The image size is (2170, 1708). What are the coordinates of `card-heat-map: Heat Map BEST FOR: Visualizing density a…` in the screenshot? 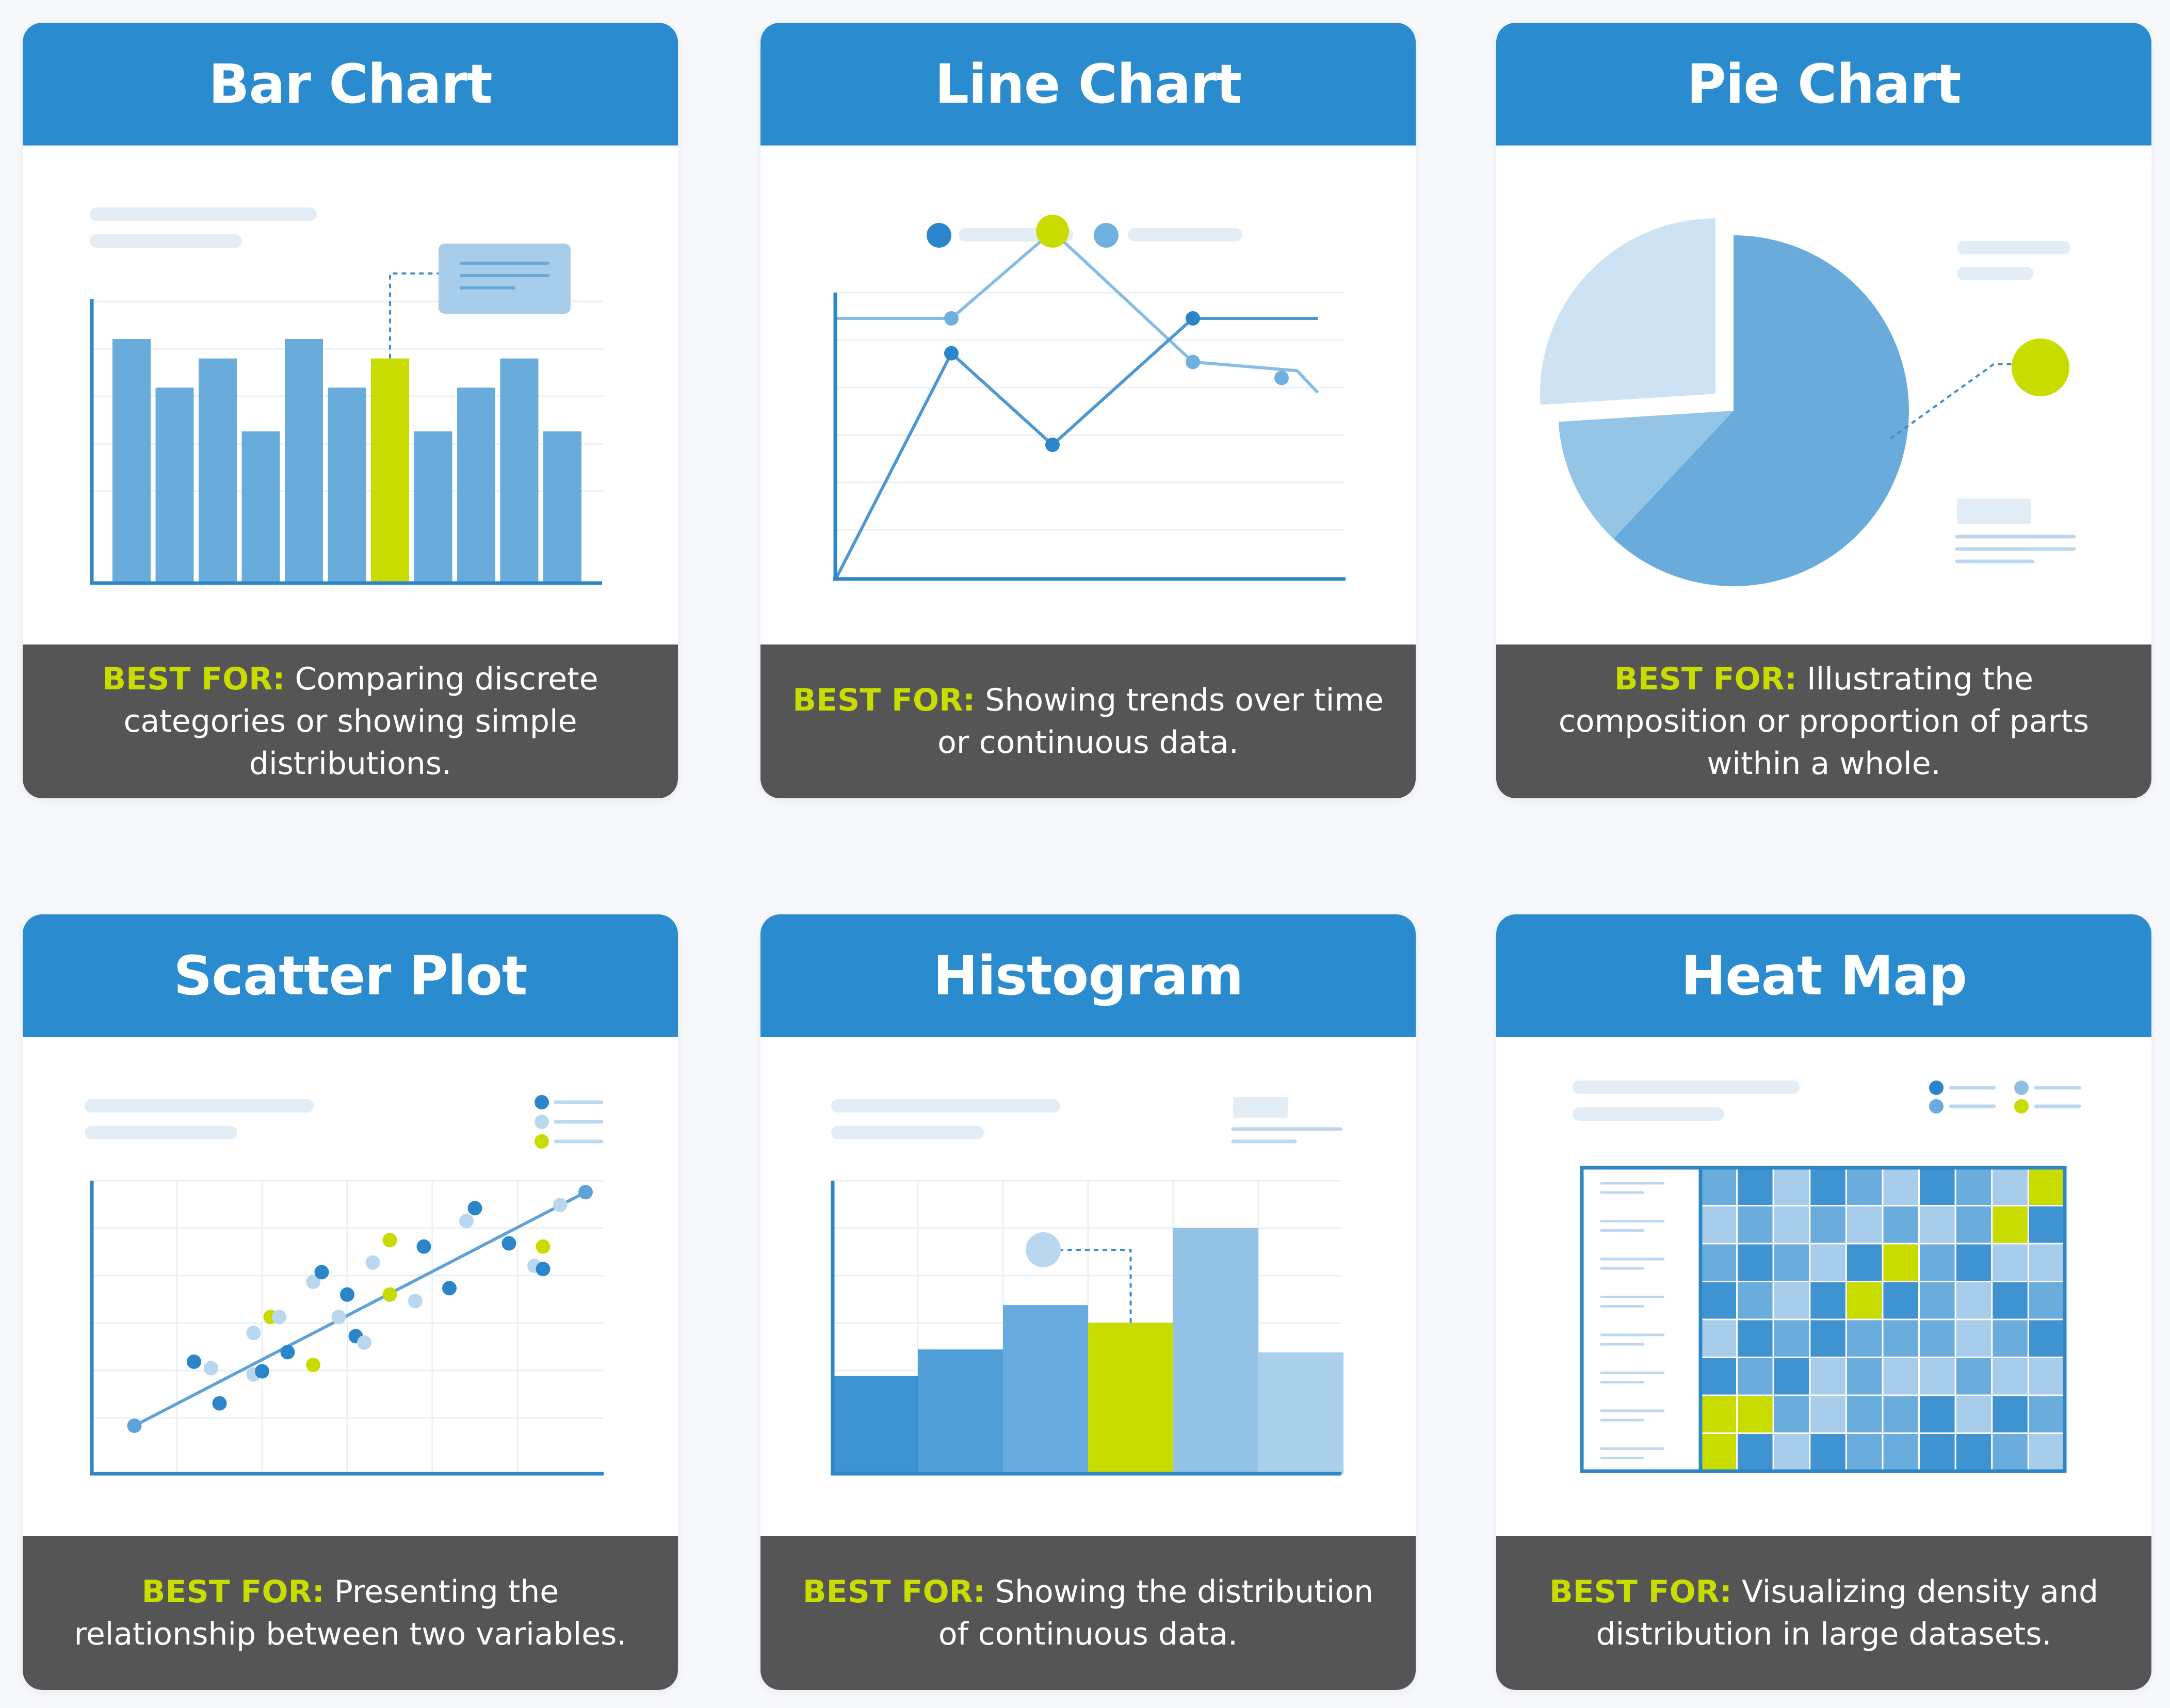 It's located at (1823, 1302).